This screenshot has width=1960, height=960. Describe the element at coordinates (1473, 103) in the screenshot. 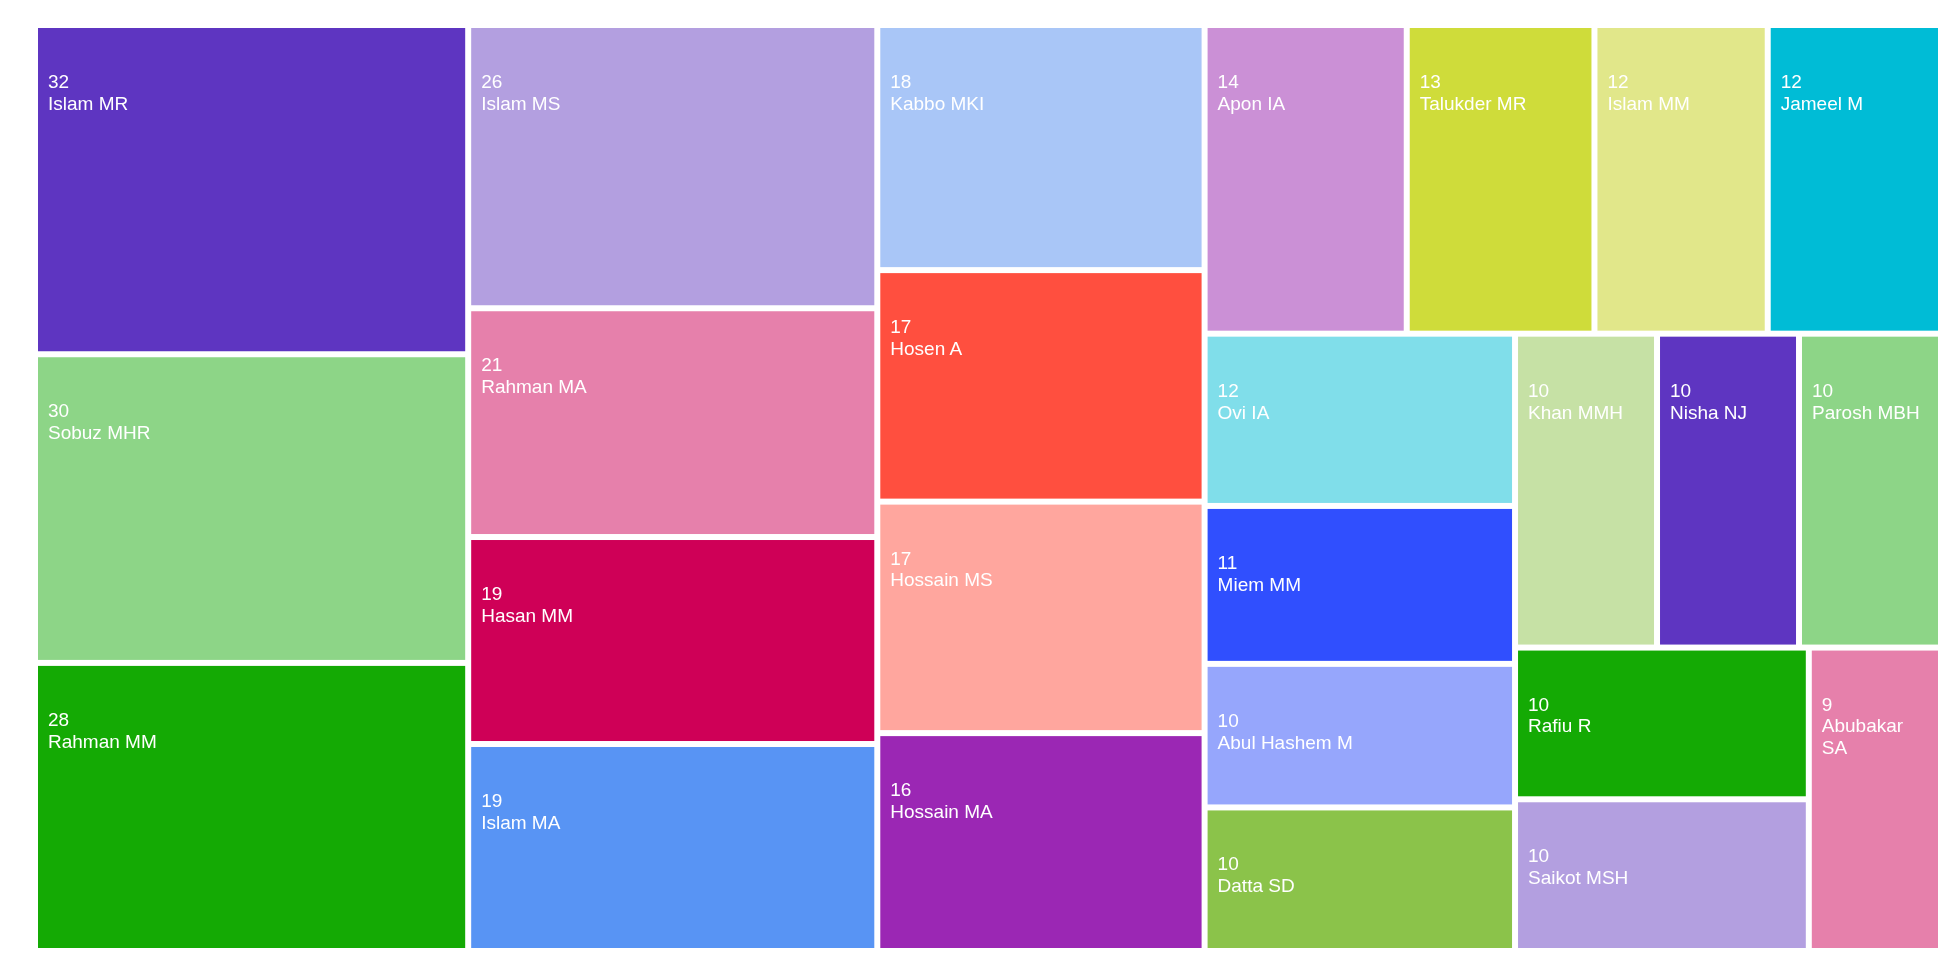

I see `category-label: Talukder MR` at that location.